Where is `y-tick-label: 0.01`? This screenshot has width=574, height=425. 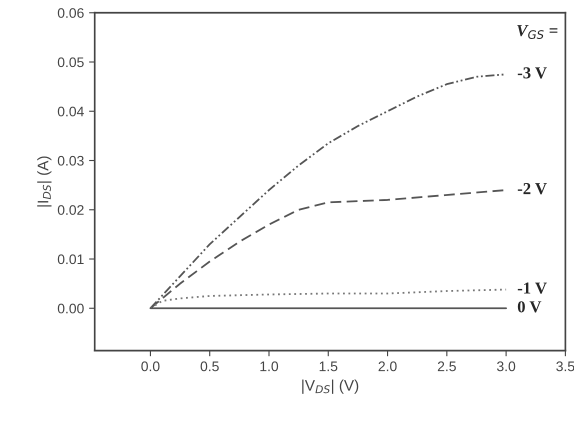
y-tick-label: 0.01 is located at coordinates (71, 259).